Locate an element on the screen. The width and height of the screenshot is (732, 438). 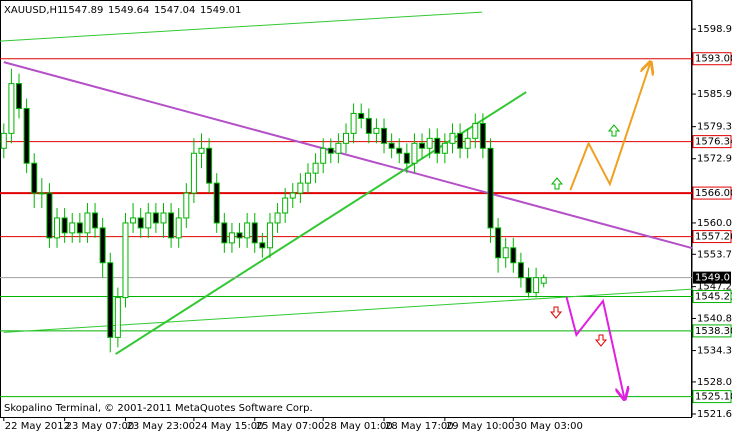
x-tick-label: 22 May 2012 is located at coordinates (37, 426).